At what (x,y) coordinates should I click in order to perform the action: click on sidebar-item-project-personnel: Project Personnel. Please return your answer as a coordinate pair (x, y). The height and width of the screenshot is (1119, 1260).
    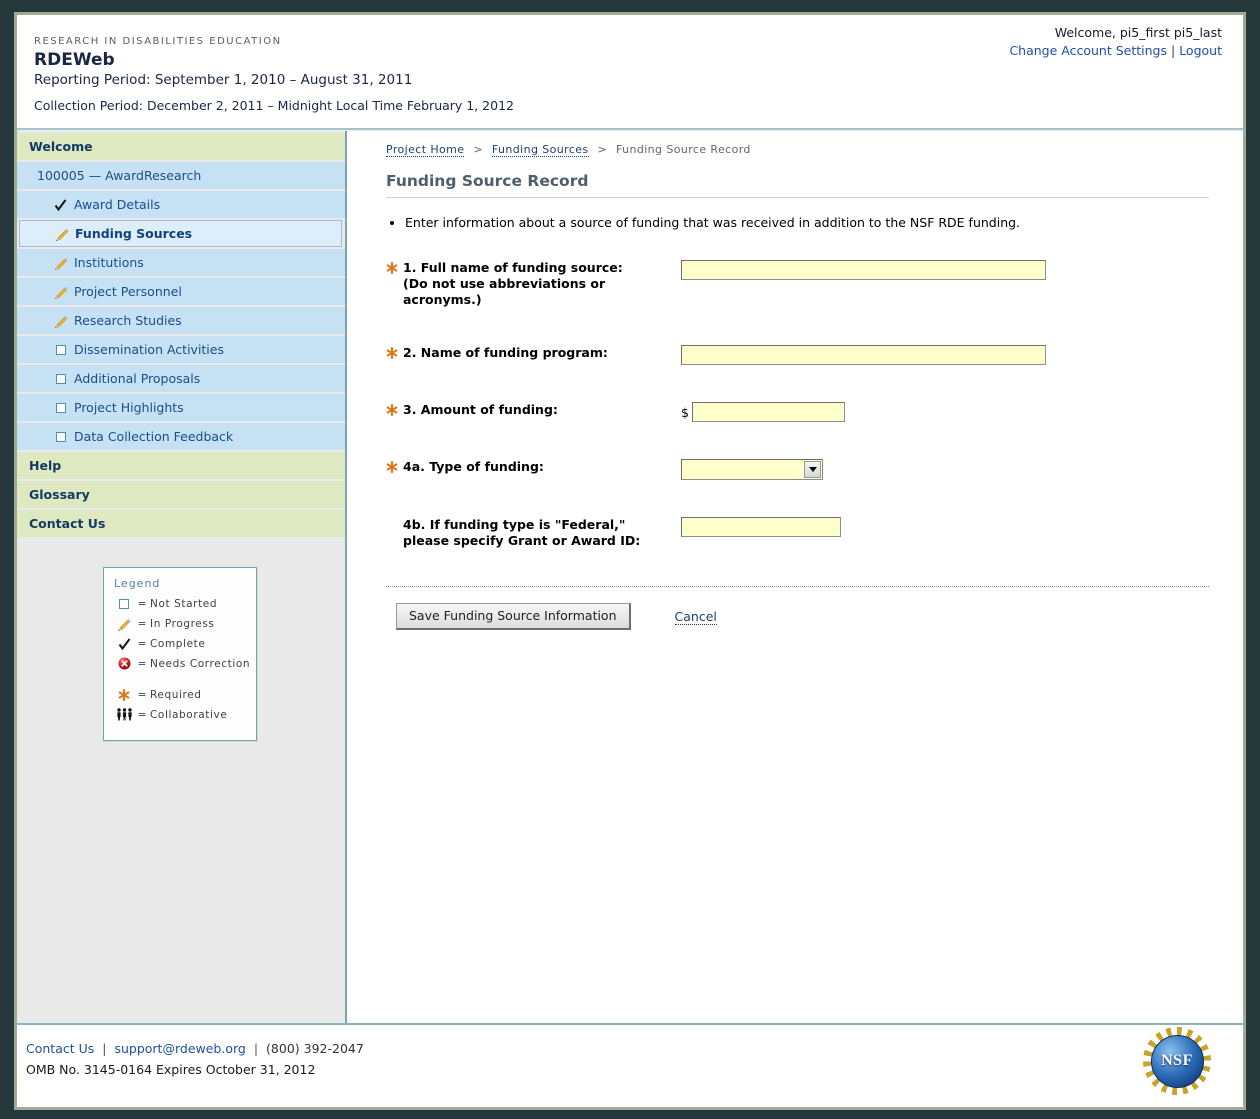
    Looking at the image, I should click on (181, 291).